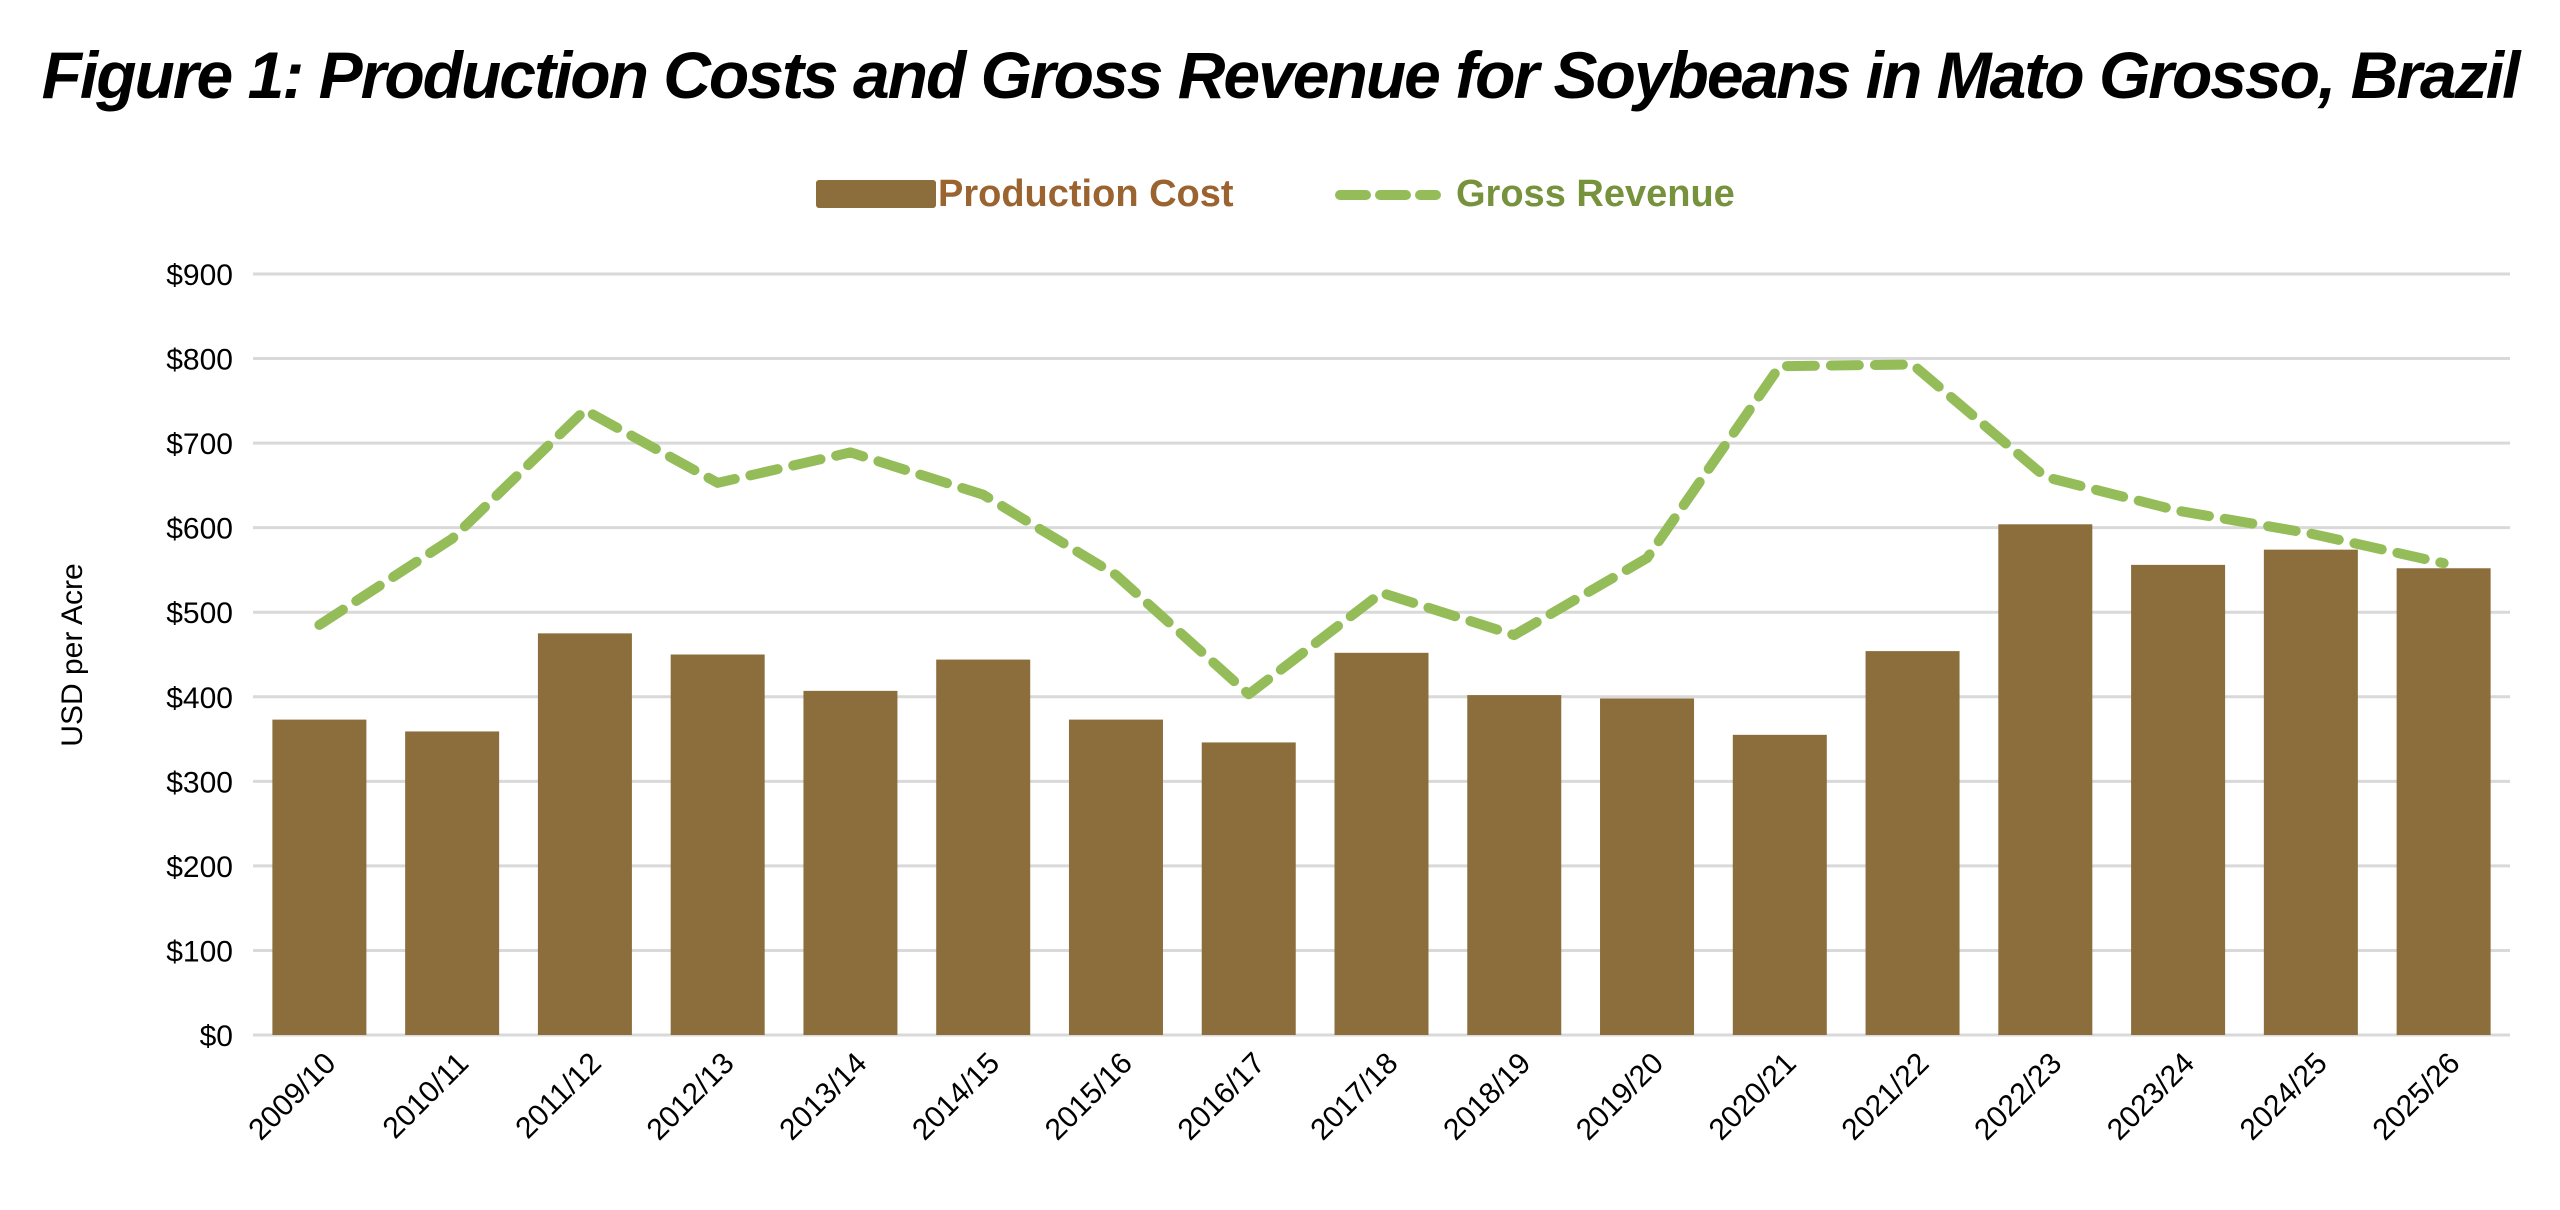 This screenshot has height=1210, width=2560. I want to click on y-tick-label: $200, so click(199, 867).